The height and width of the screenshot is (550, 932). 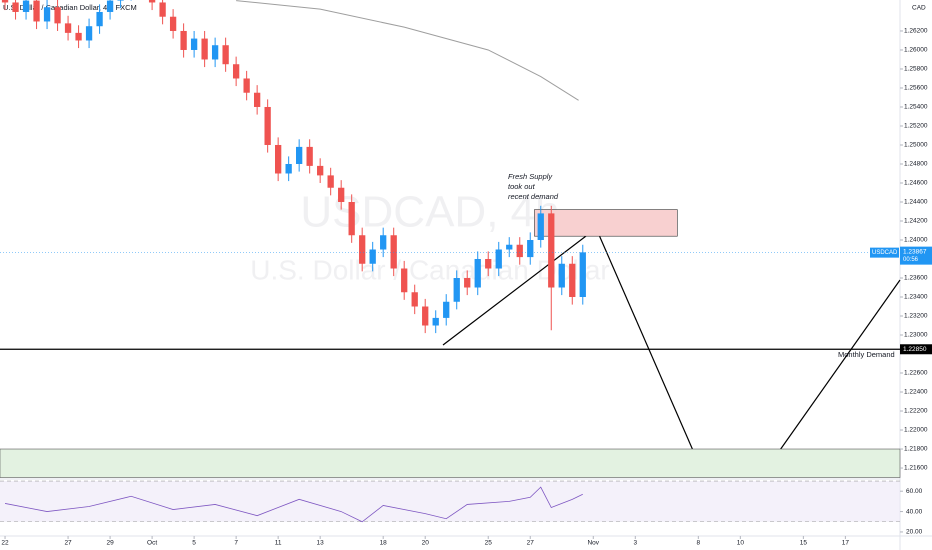 What do you see at coordinates (914, 511) in the screenshot?
I see `rsi-tick-label: 40.00` at bounding box center [914, 511].